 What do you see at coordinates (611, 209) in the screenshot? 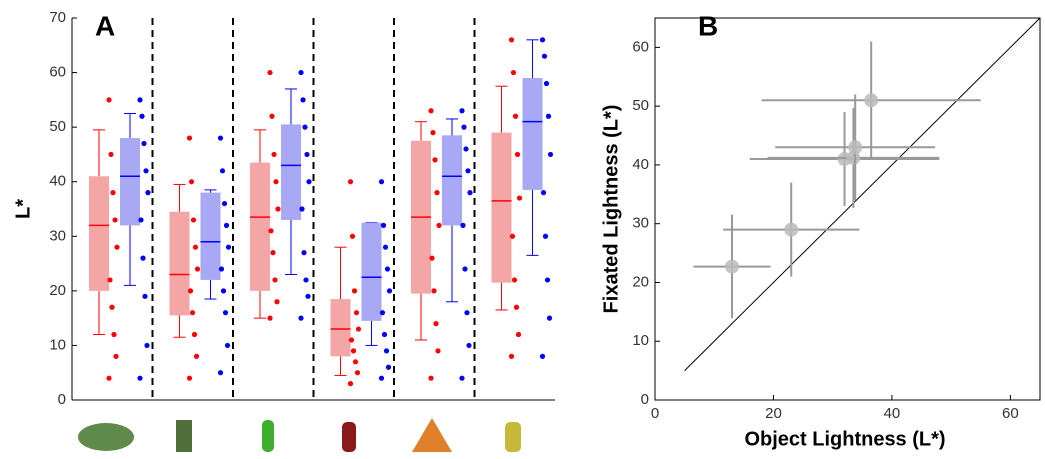
I see `y-axis-label: Fixated Lightness (L*)` at bounding box center [611, 209].